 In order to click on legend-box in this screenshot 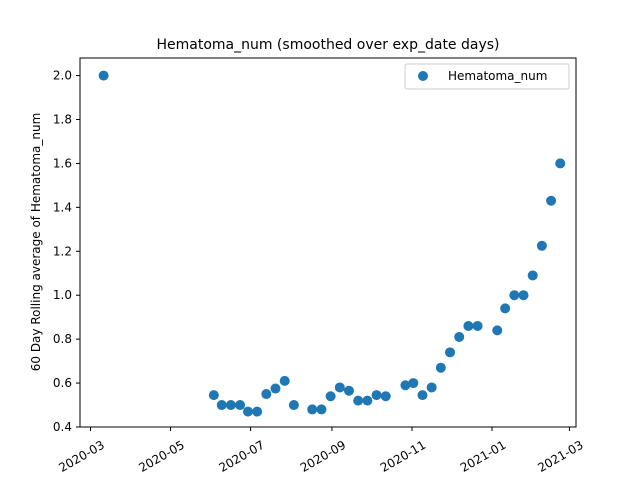, I will do `click(487, 76)`.